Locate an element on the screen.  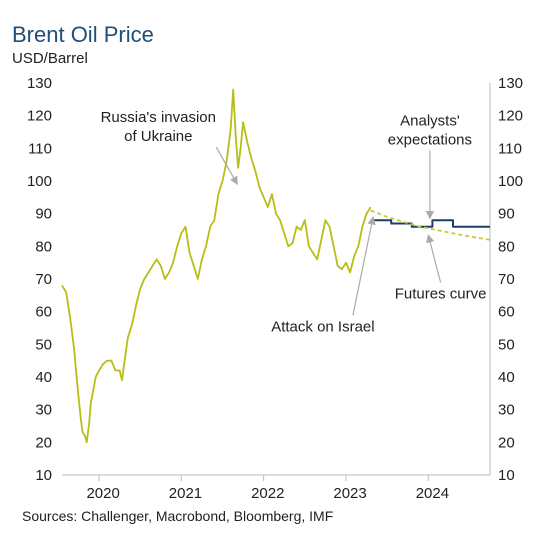
y-tick-label-right: 120 is located at coordinates (510, 116).